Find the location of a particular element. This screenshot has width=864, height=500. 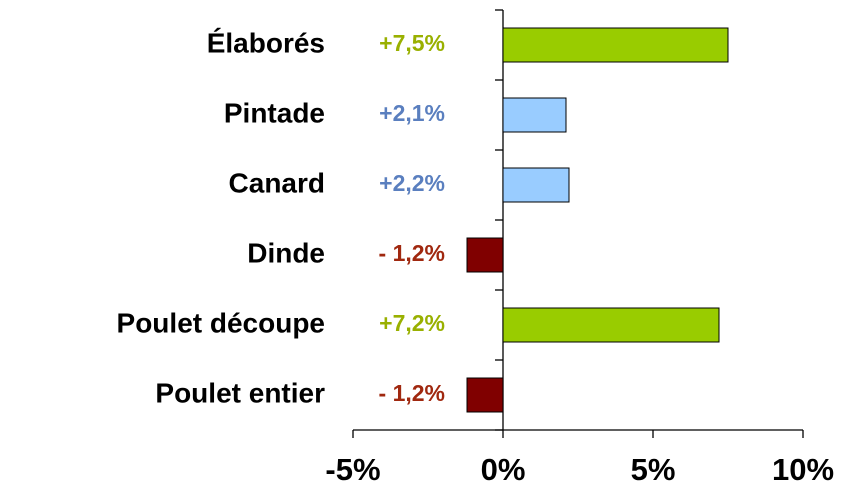

x-tick-label: 10% is located at coordinates (803, 469).